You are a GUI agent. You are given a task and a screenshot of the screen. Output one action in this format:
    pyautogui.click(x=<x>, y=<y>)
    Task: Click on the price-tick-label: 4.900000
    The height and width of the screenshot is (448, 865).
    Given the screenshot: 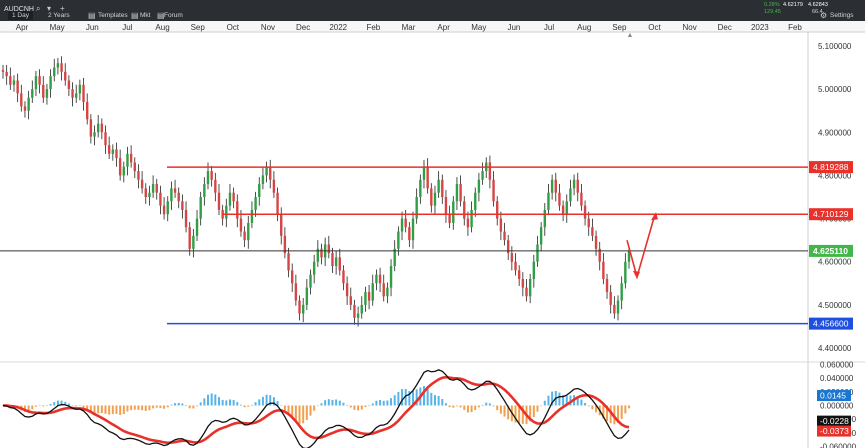 What is the action you would take?
    pyautogui.click(x=835, y=132)
    